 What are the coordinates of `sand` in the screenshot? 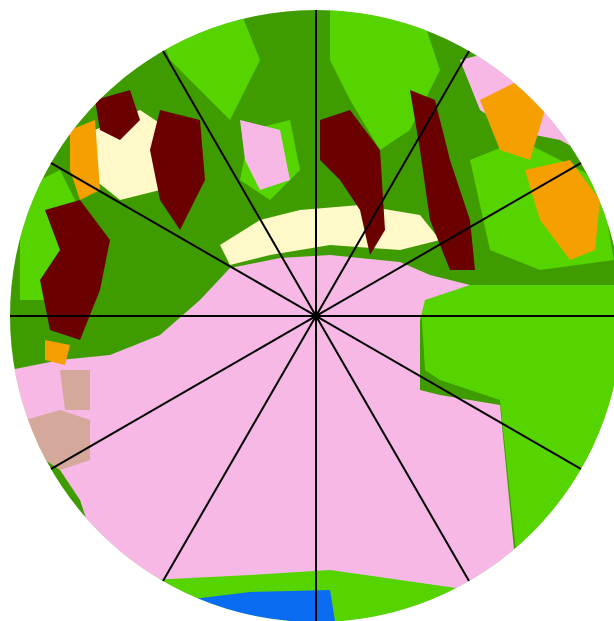 It's located at (330, 235).